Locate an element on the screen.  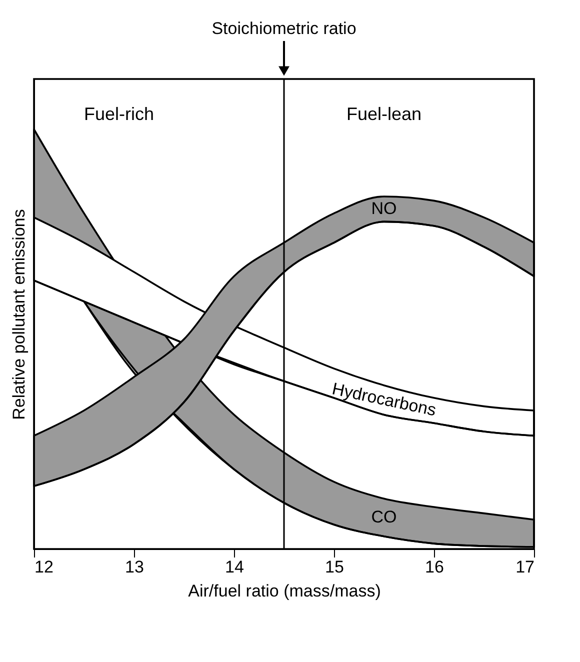
x-tick-label: 13 is located at coordinates (134, 567).